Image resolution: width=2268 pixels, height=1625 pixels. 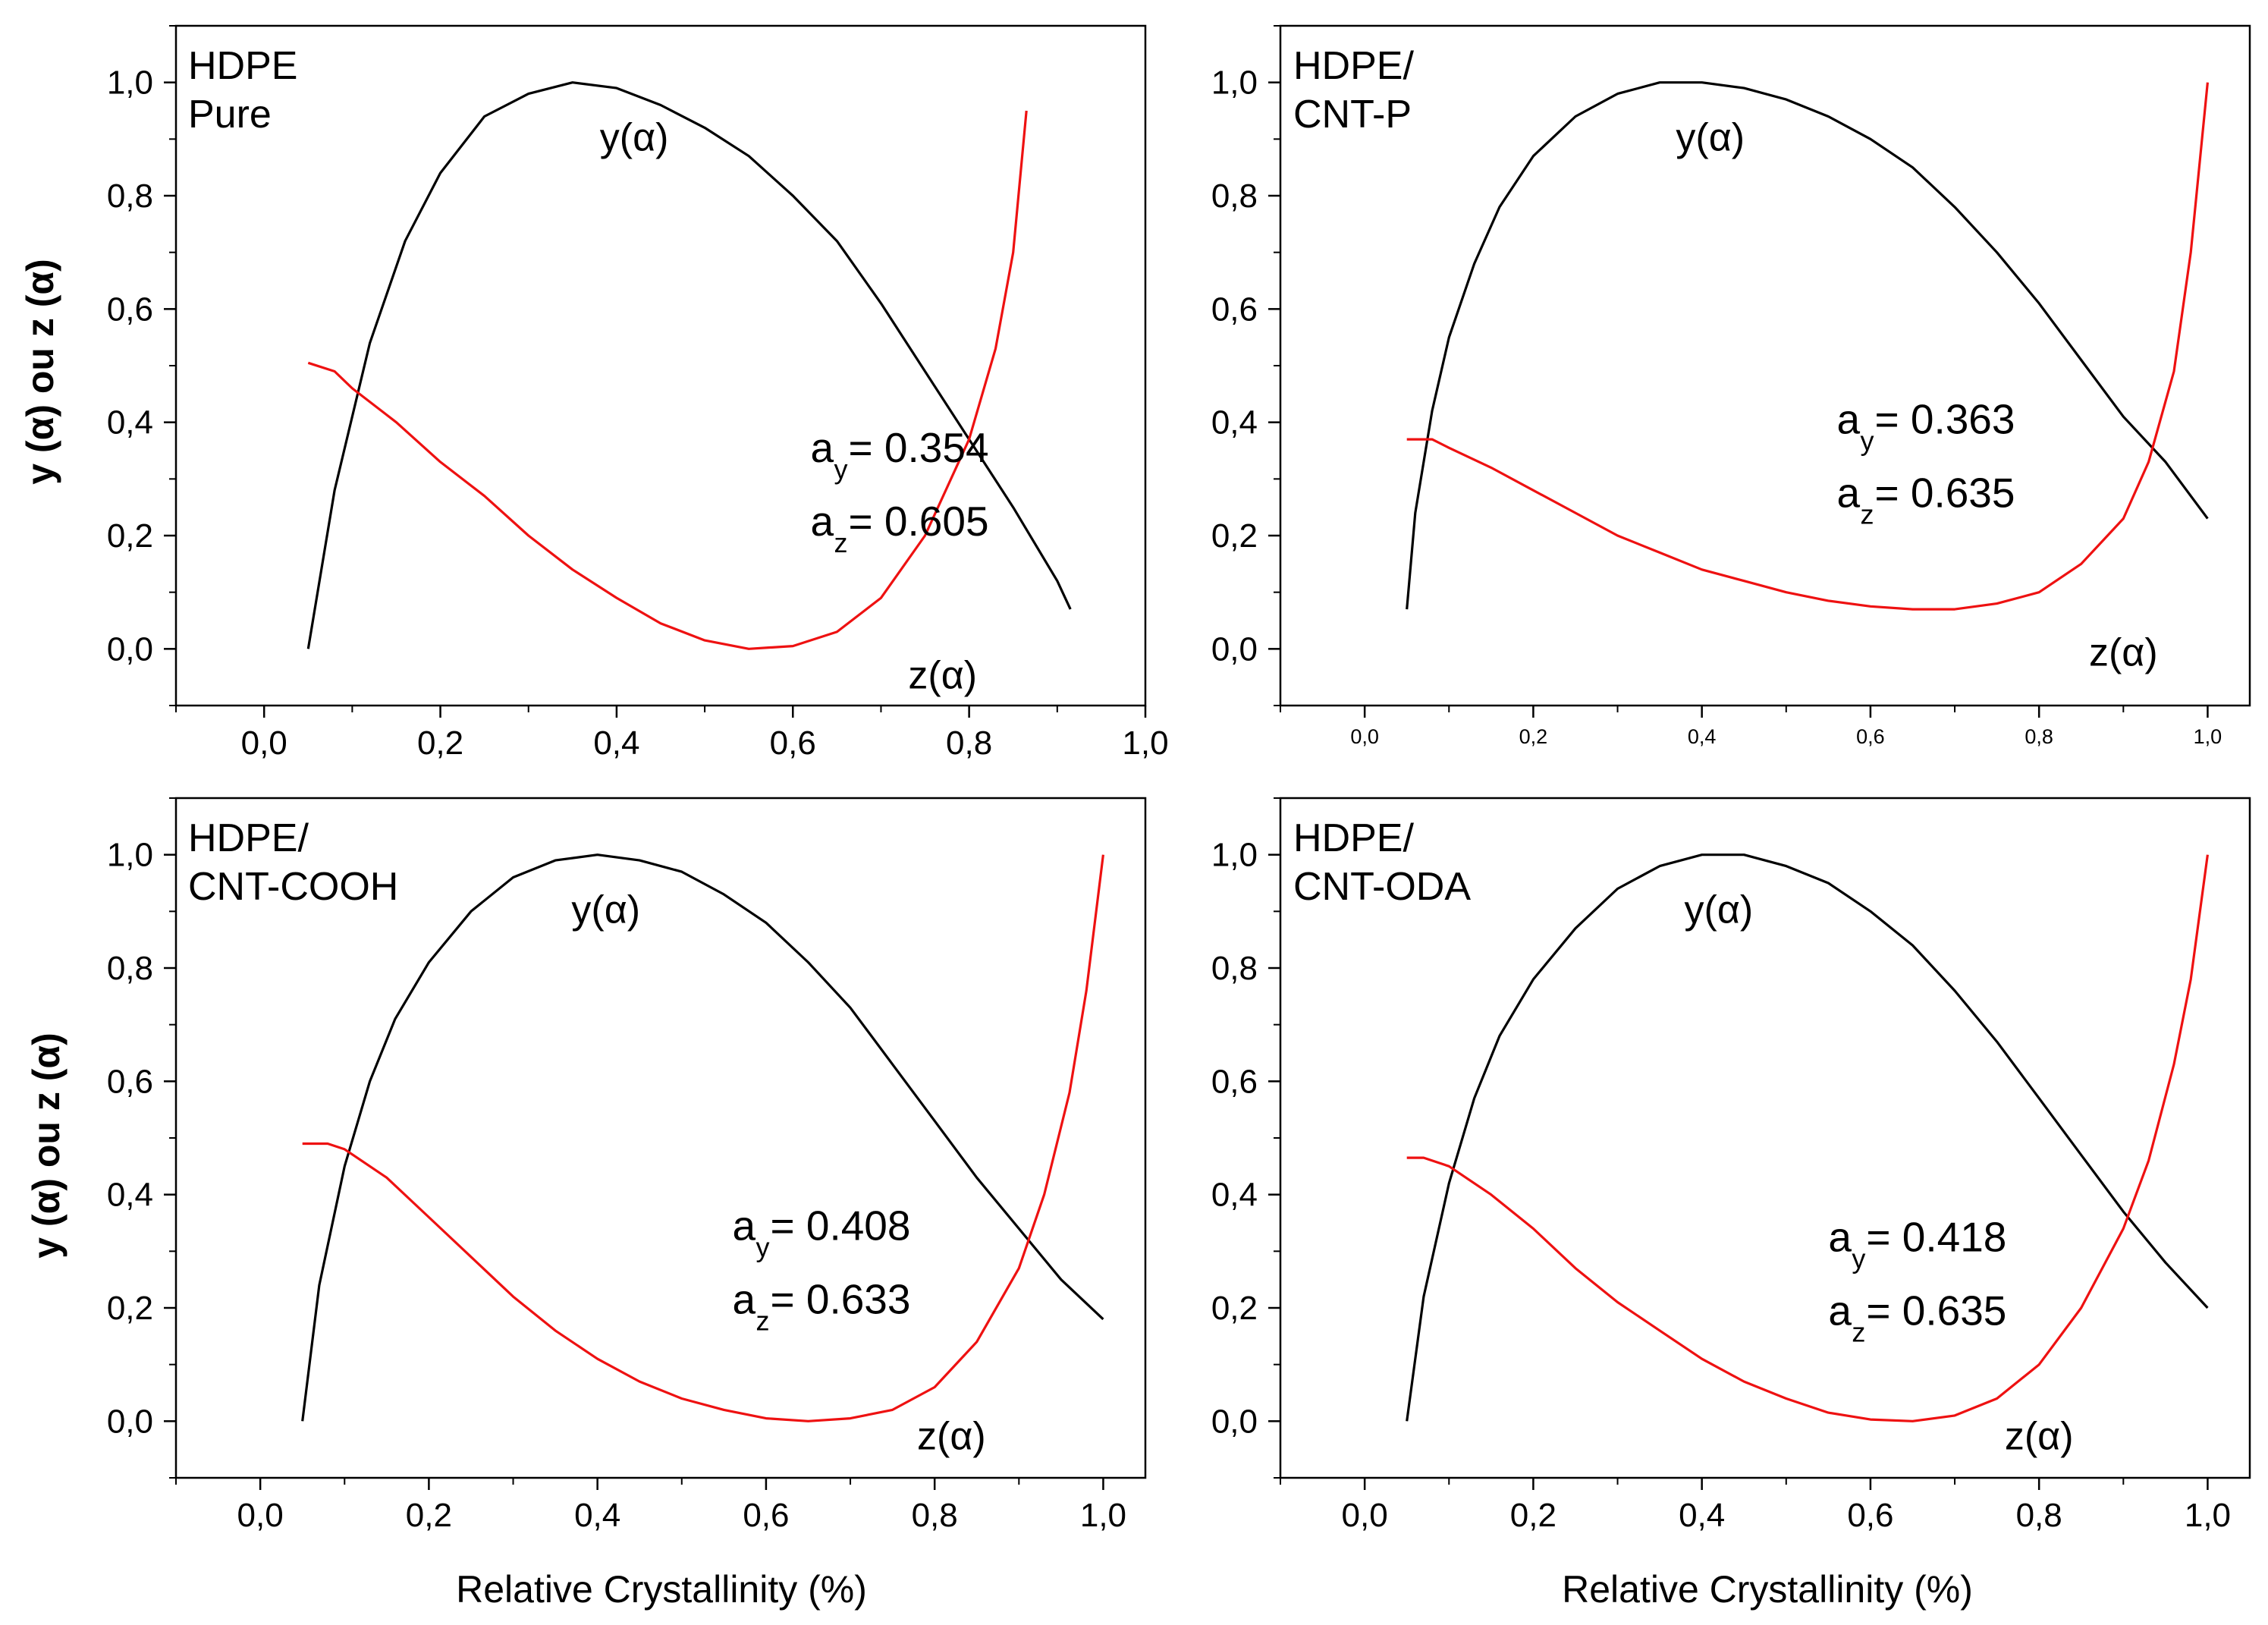 What do you see at coordinates (919, 448) in the screenshot?
I see `param-ay-value: = 0.354` at bounding box center [919, 448].